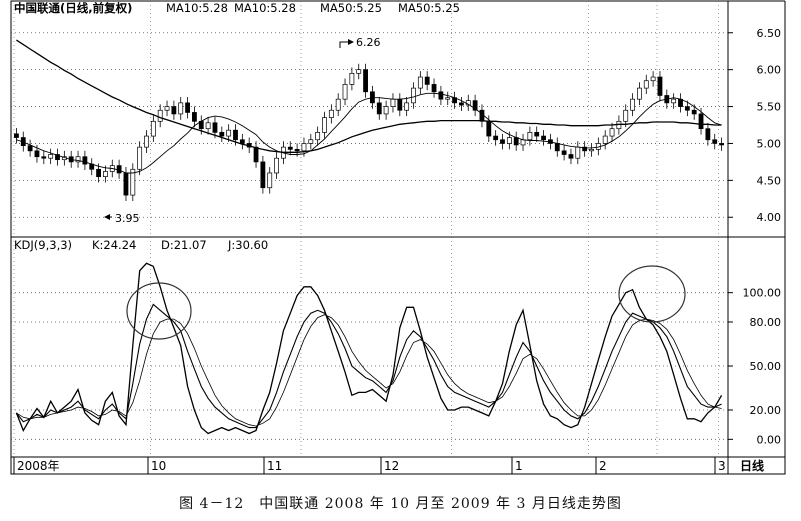 This screenshot has width=801, height=521. Describe the element at coordinates (400, 504) in the screenshot. I see `figure-caption: 图 4－12 中国联通 2008 年 10 月至 2009 年 3 月日线走势图` at that location.